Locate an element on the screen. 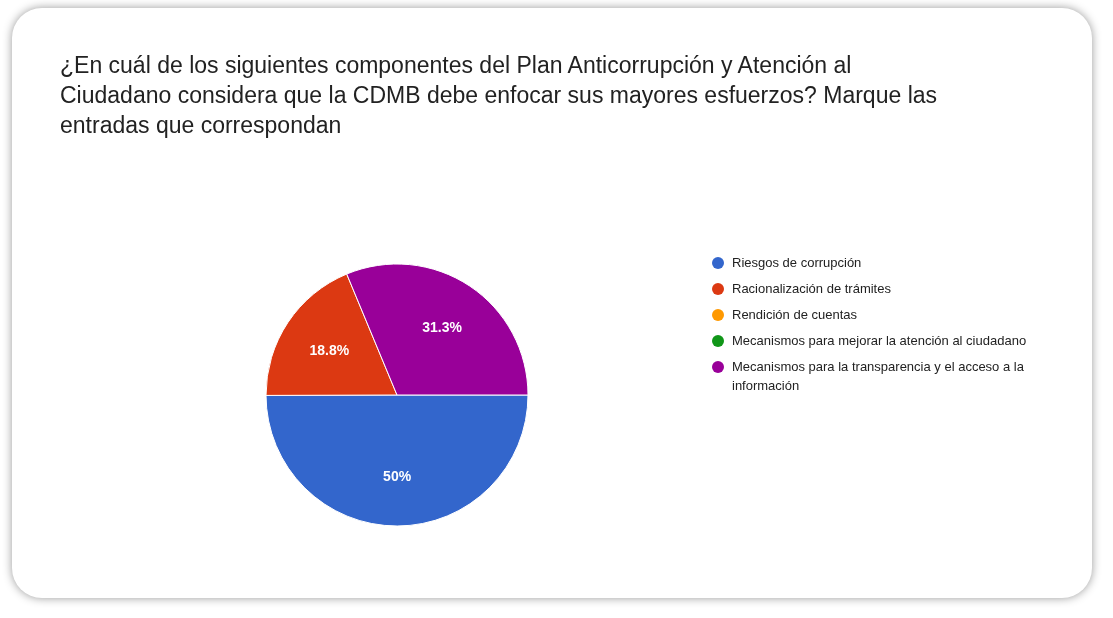  legend-label: Mecanismos para la transparencia y el acceso a la información is located at coordinates (878, 376).